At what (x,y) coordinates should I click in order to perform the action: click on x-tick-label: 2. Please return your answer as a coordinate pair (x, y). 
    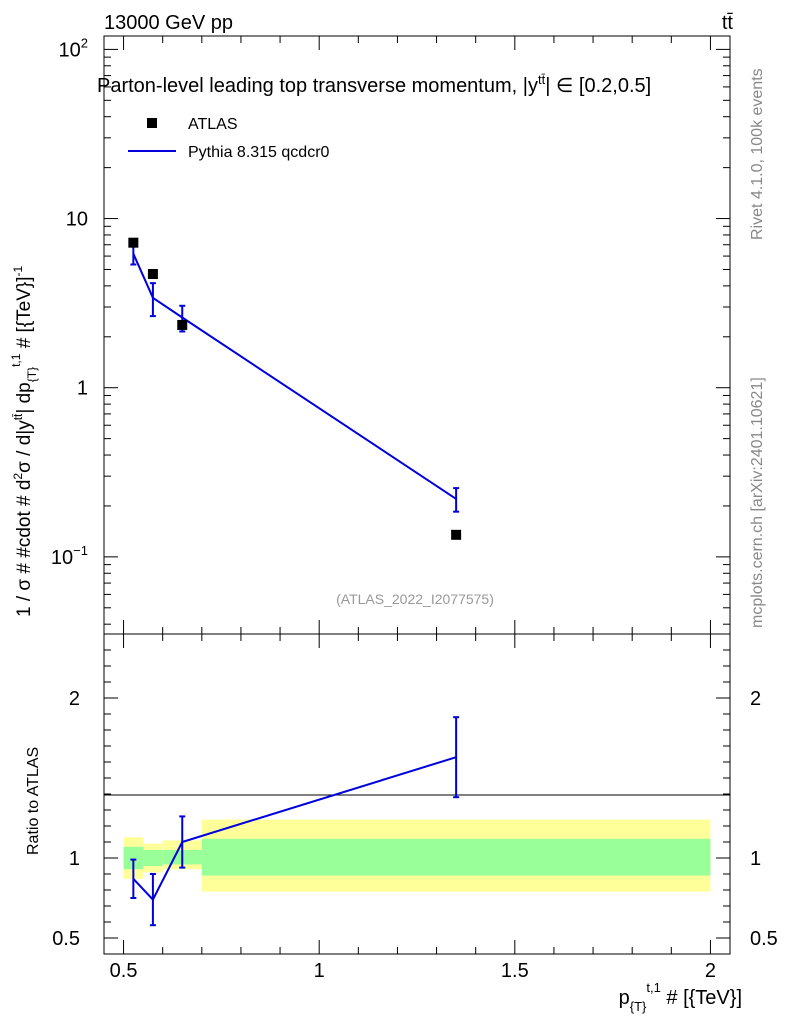
    Looking at the image, I should click on (710, 971).